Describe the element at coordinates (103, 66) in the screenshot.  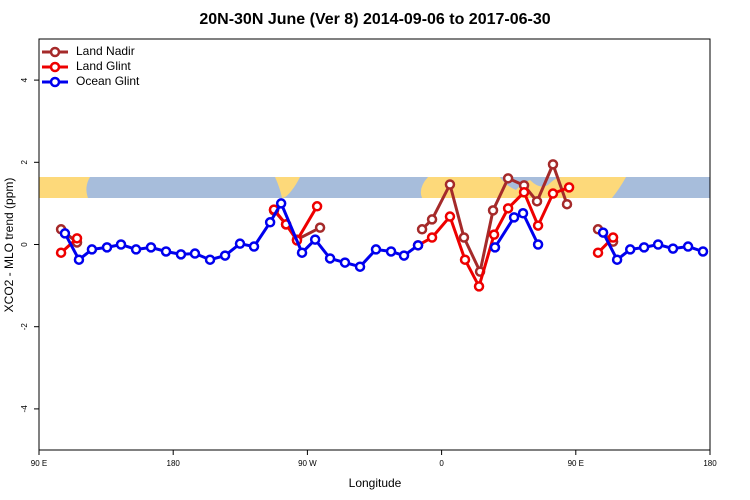
I see `legend-label: Land Glint` at that location.